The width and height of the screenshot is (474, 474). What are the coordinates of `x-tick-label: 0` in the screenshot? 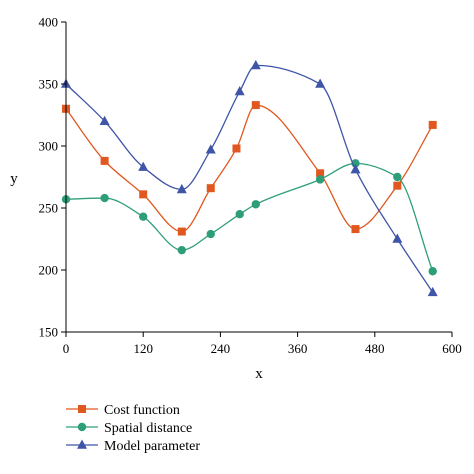 It's located at (66, 348).